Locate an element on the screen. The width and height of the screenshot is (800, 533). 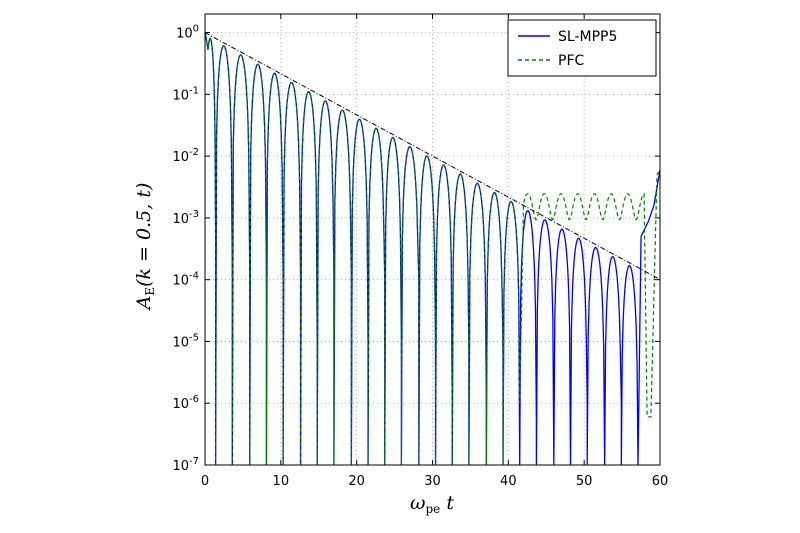
x-tick-label: 10 is located at coordinates (281, 481).